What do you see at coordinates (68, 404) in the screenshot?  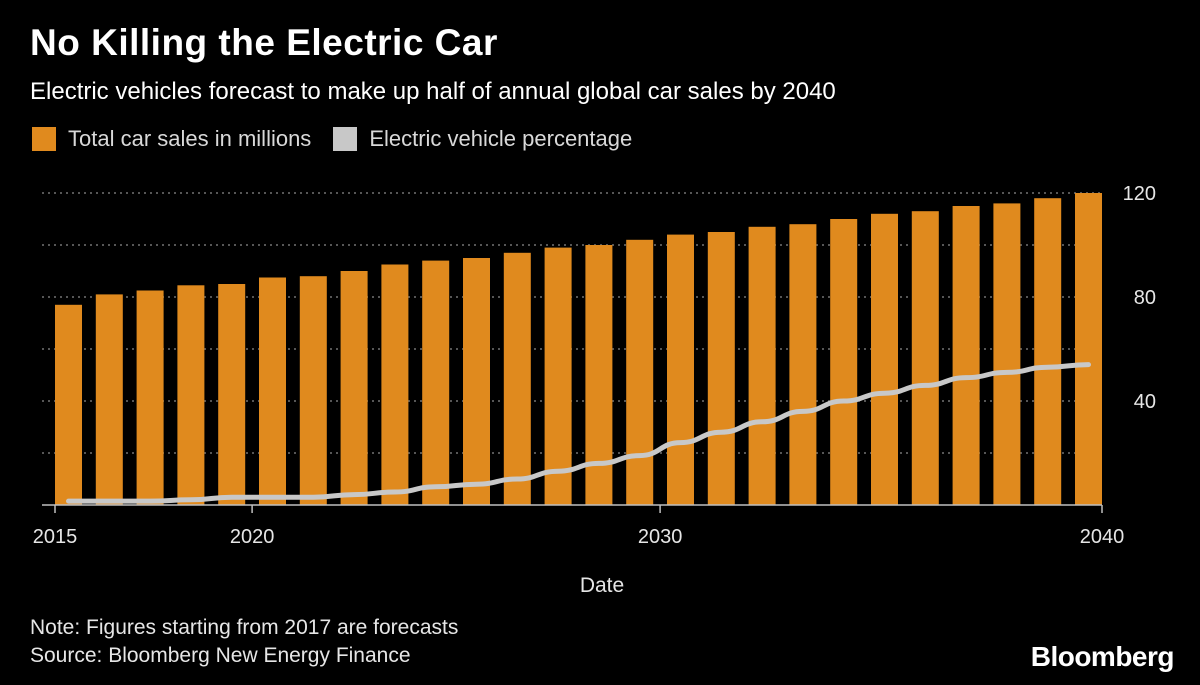 I see `bar-2015` at bounding box center [68, 404].